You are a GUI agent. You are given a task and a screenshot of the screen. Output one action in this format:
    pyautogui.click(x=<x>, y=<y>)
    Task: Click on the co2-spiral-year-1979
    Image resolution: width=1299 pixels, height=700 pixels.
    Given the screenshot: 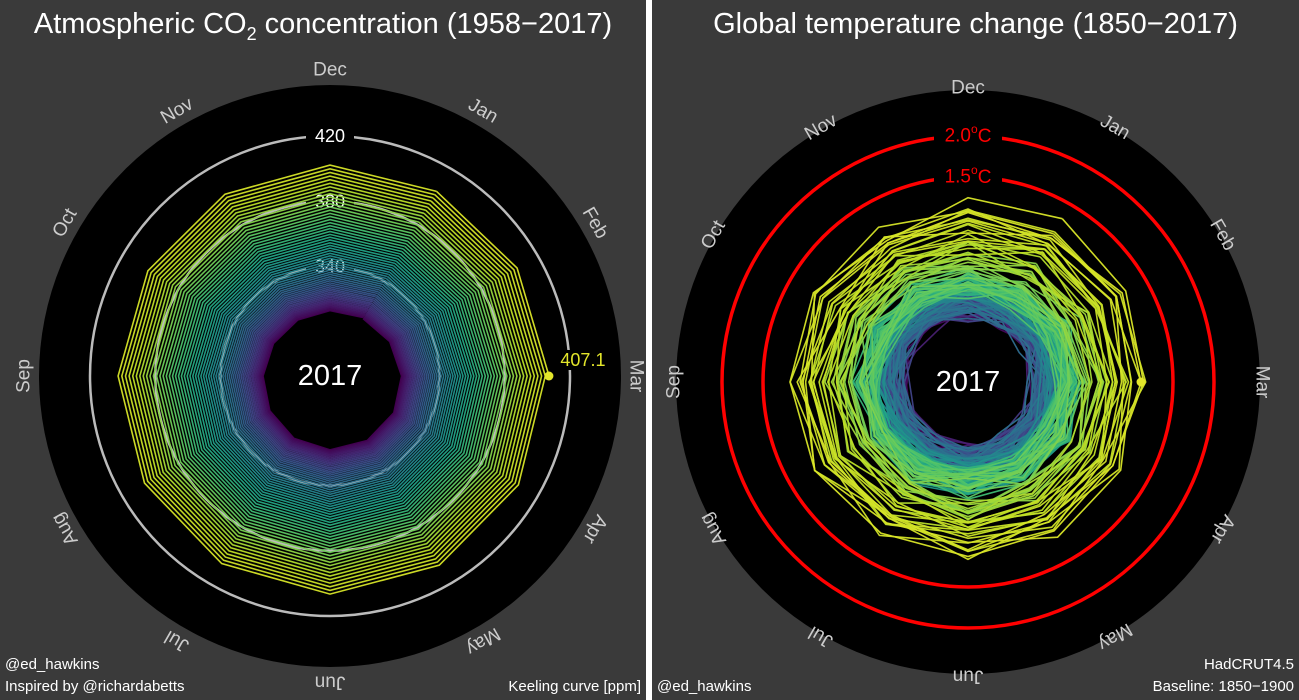 What is the action you would take?
    pyautogui.click(x=332, y=380)
    